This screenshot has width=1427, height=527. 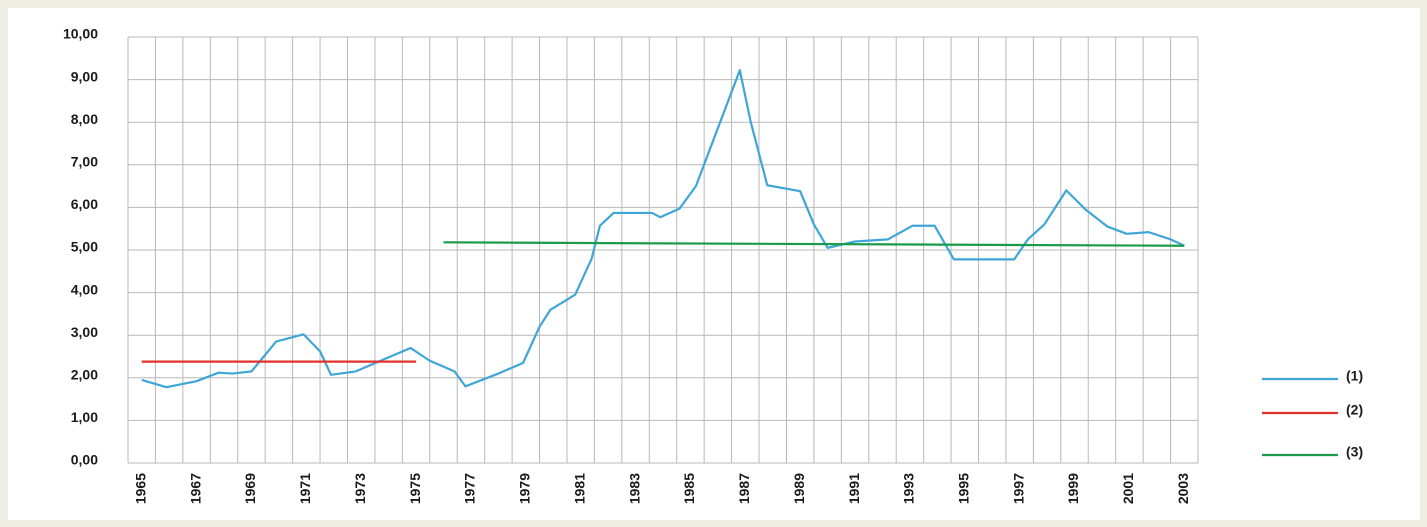 What do you see at coordinates (854, 488) in the screenshot?
I see `x-tick-label: 1991` at bounding box center [854, 488].